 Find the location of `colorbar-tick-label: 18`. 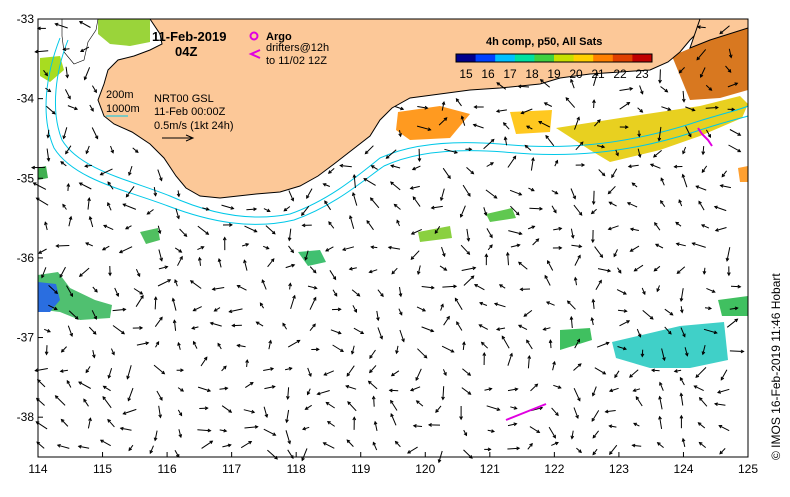

colorbar-tick-label: 18 is located at coordinates (532, 74).